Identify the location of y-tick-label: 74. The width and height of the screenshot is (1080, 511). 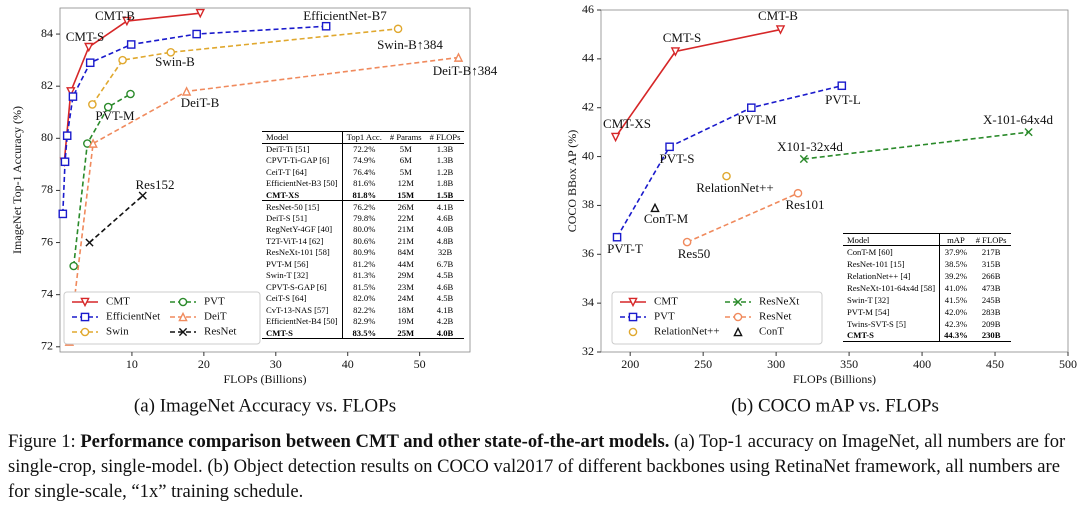
(47, 293).